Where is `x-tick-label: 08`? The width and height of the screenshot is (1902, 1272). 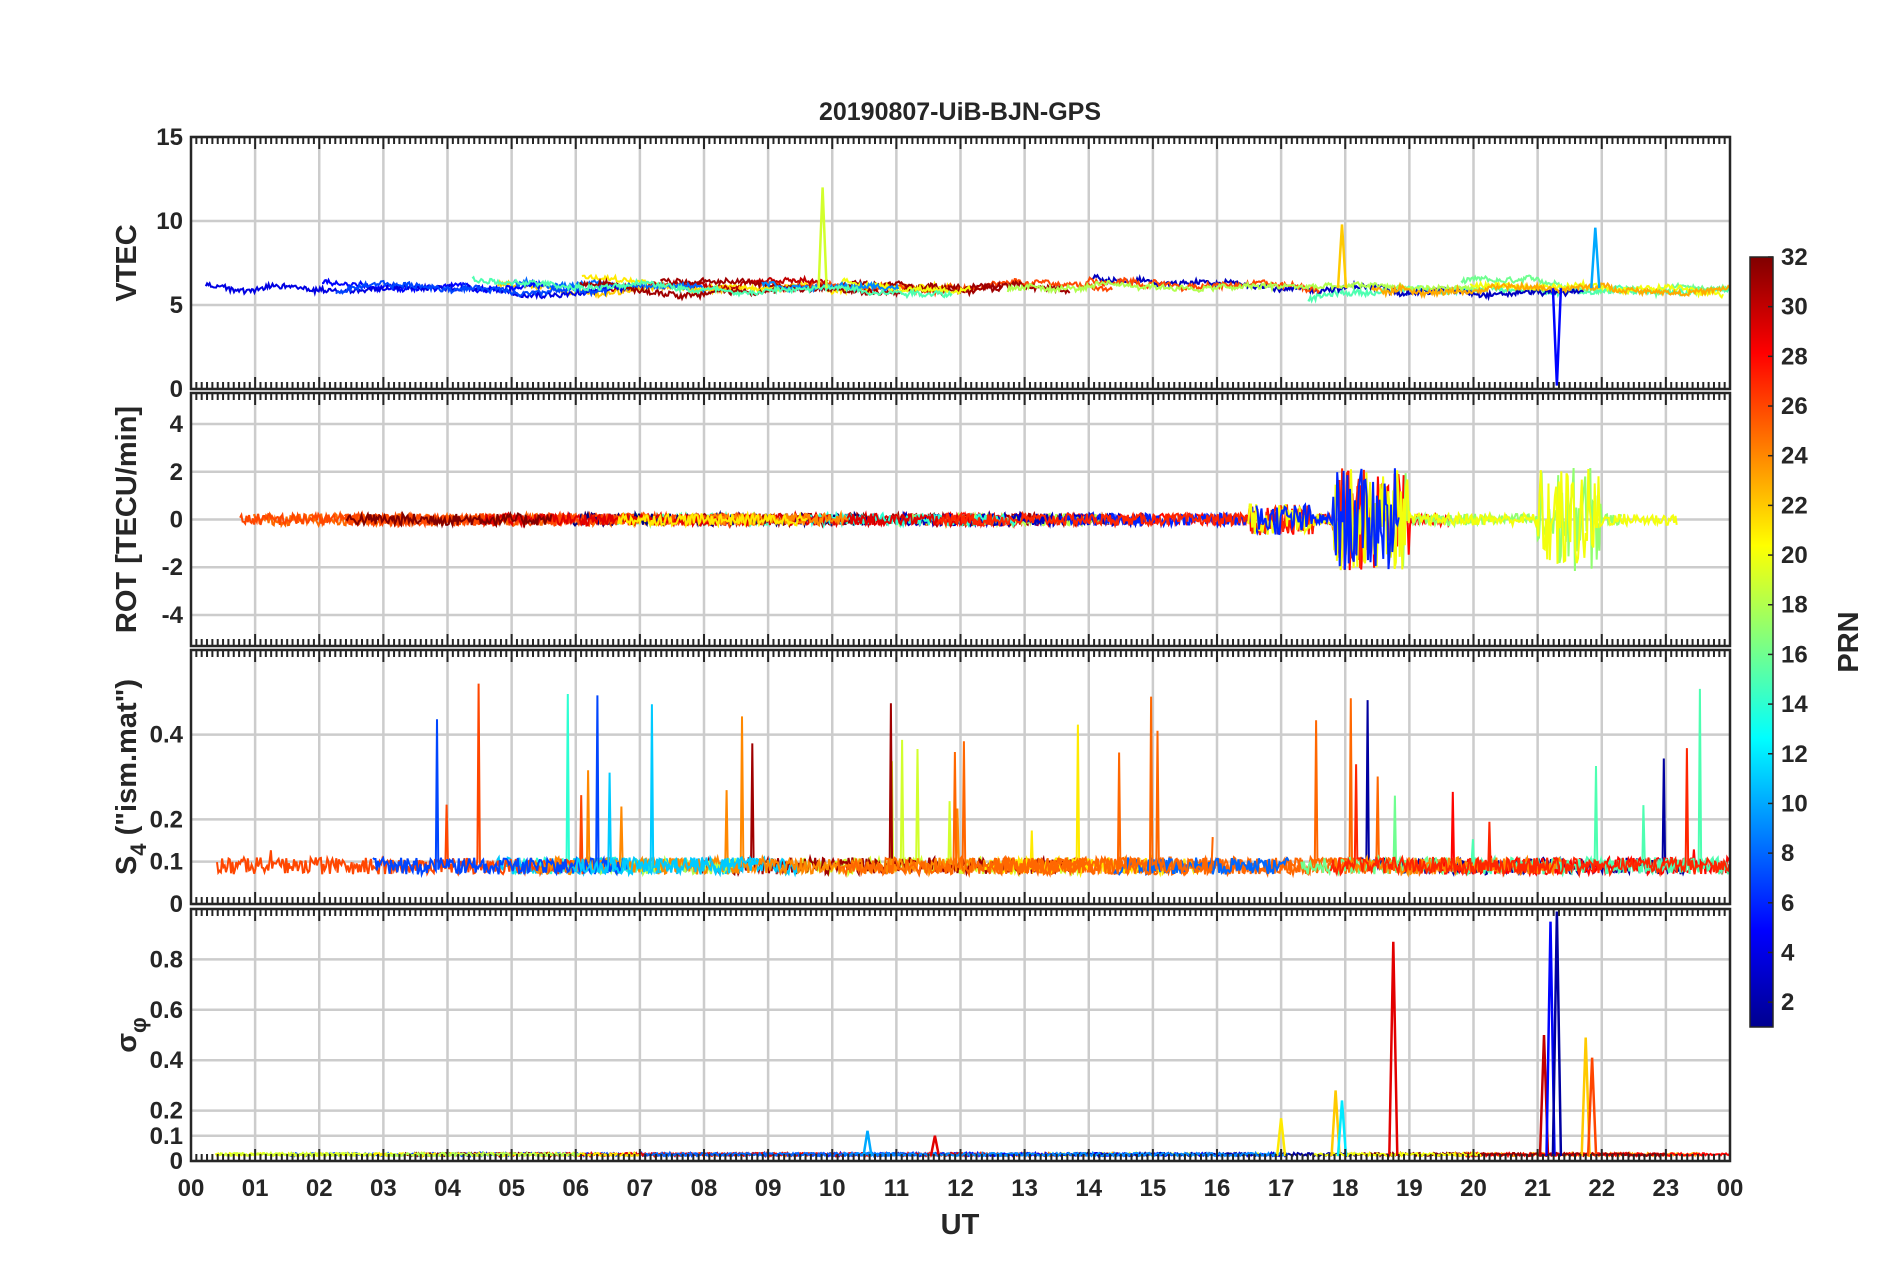
x-tick-label: 08 is located at coordinates (704, 1188).